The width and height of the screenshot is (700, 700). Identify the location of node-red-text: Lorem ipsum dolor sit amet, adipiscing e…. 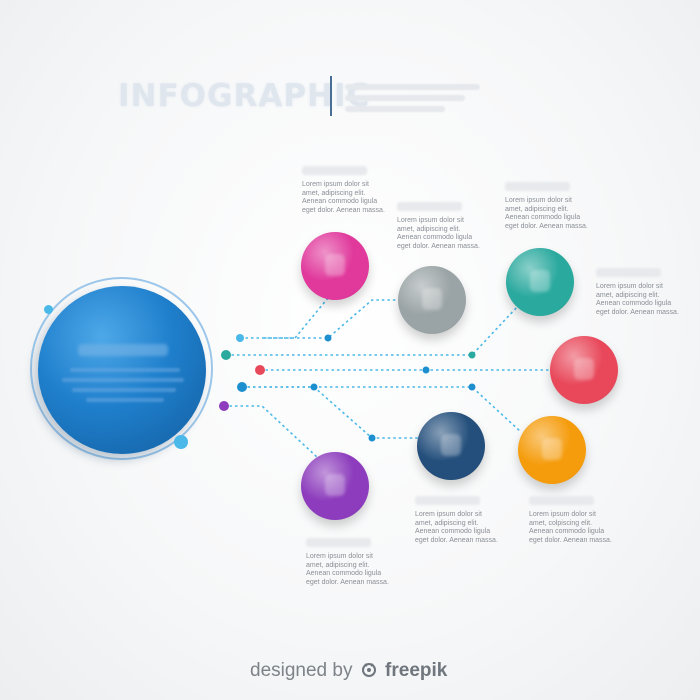
(646, 292).